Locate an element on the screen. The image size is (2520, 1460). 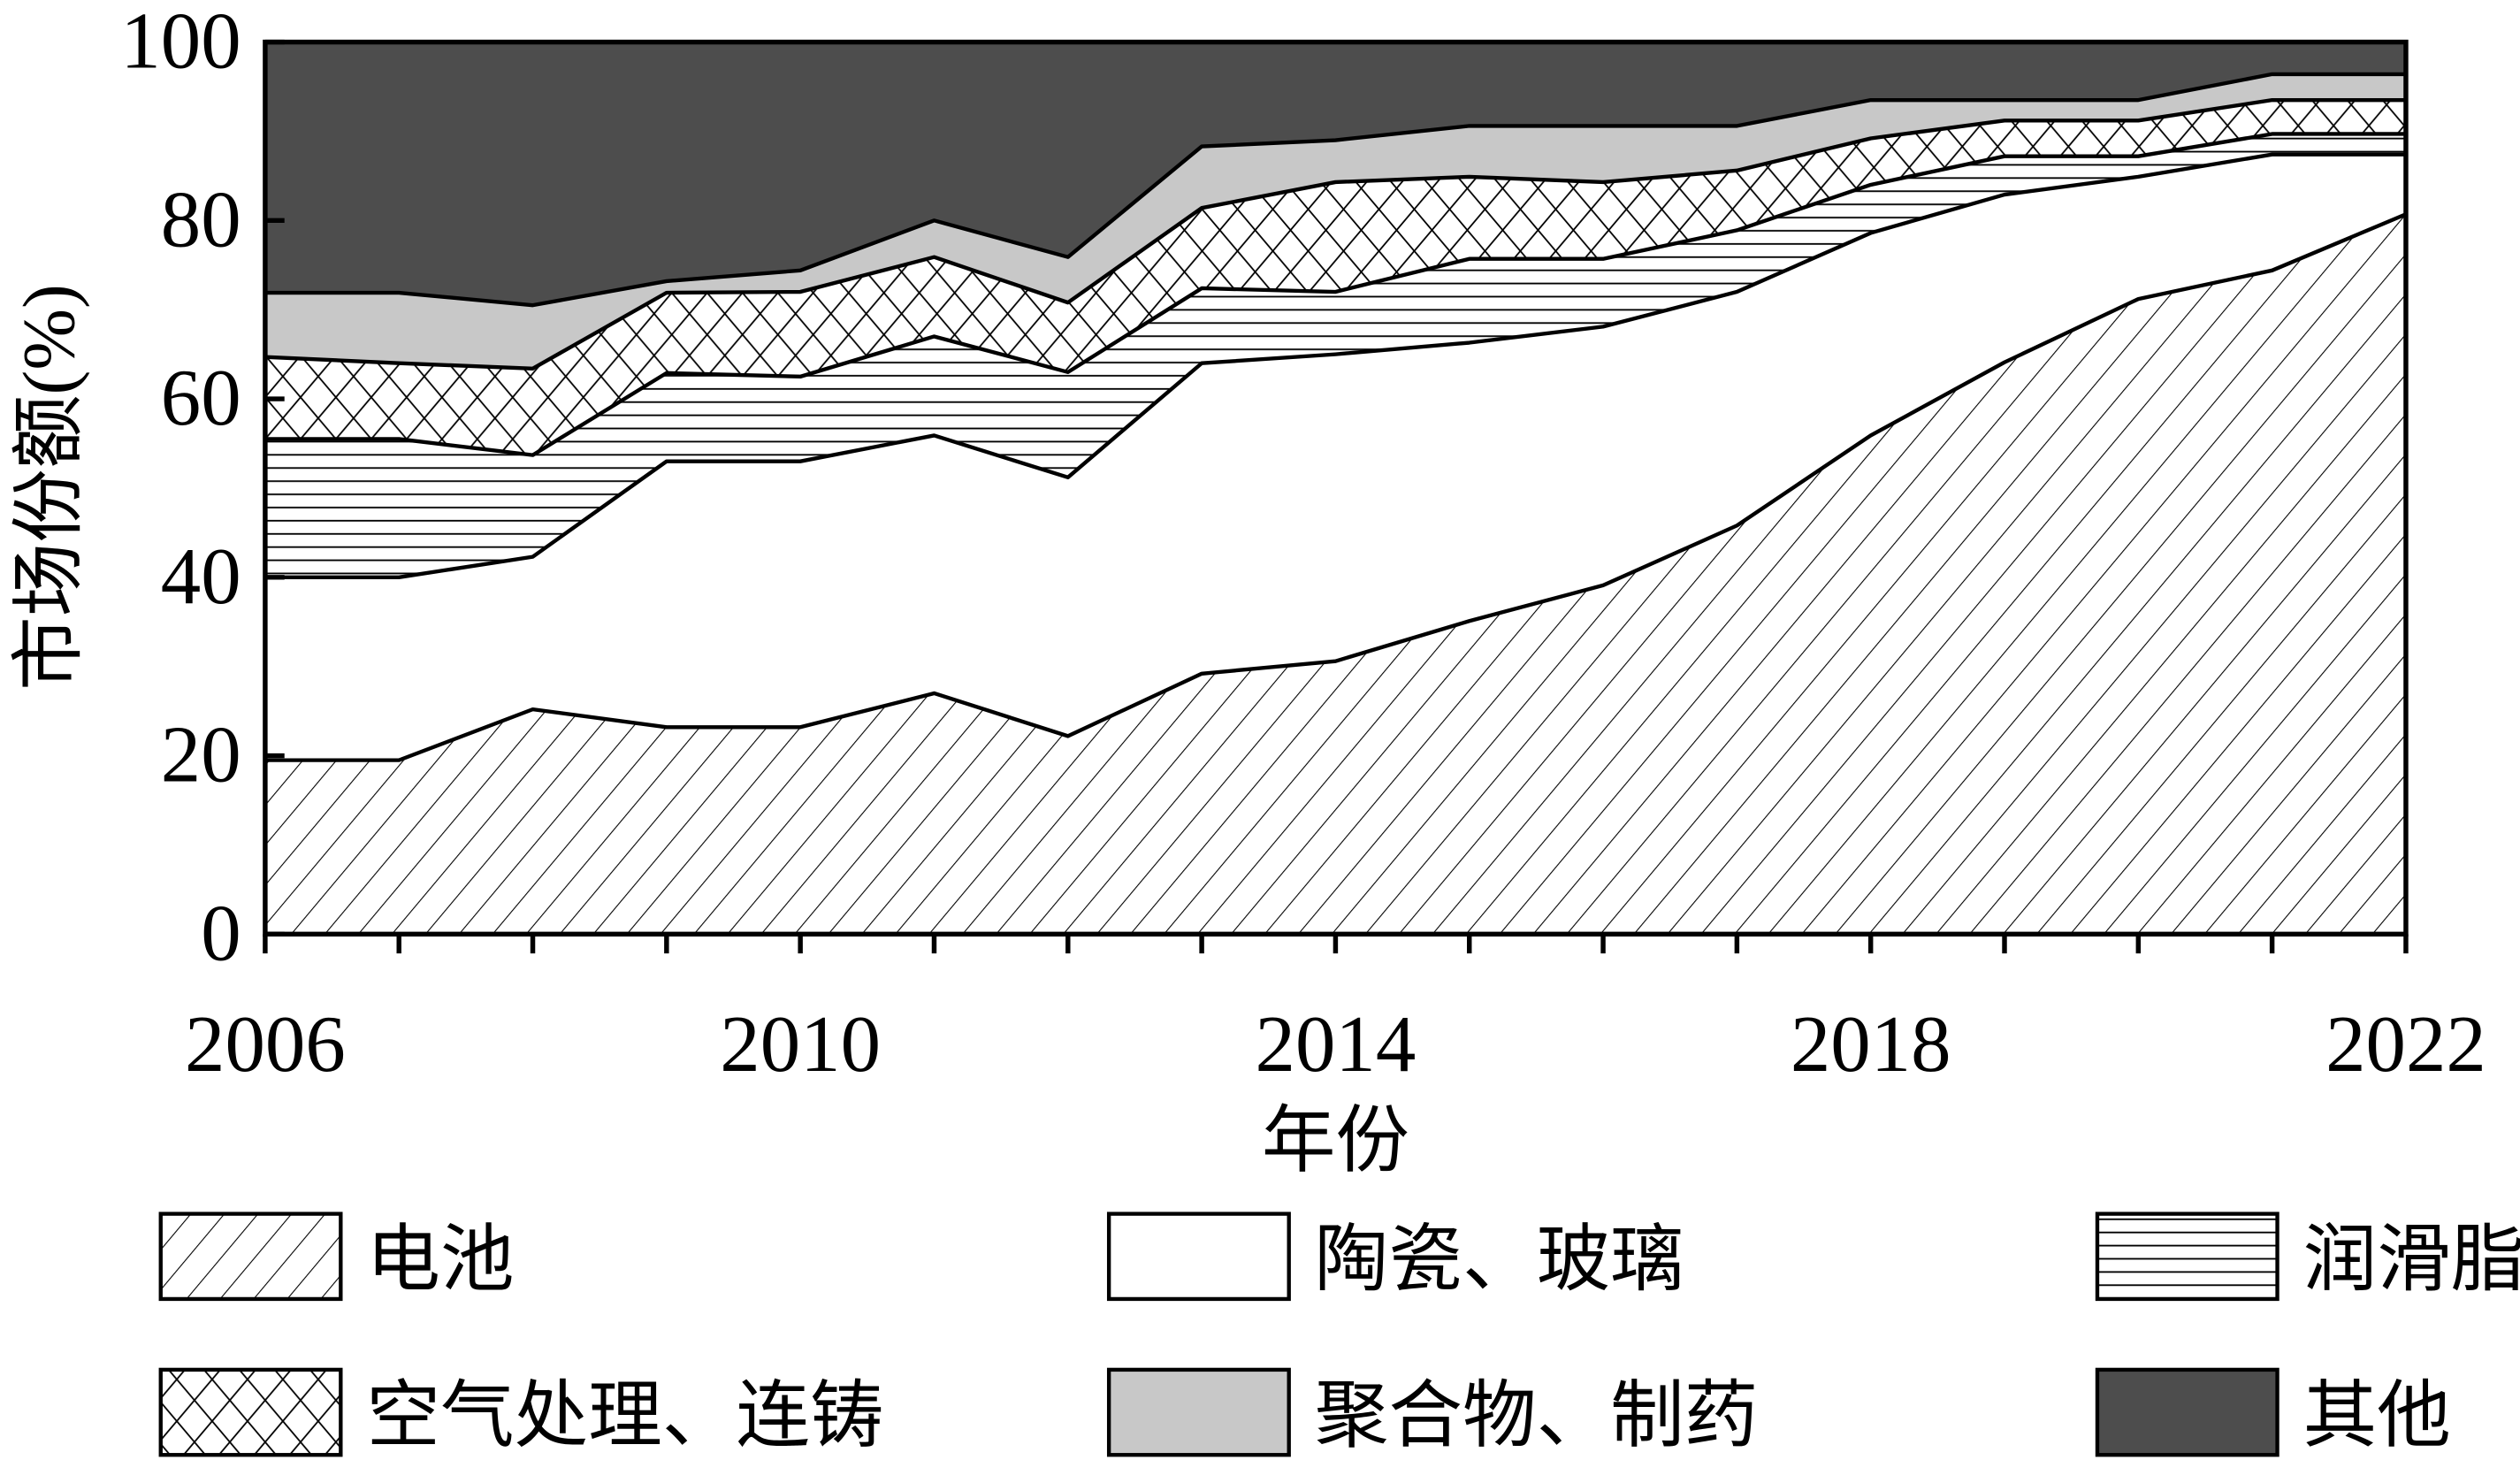
y-tick-label: 40 is located at coordinates (201, 576).